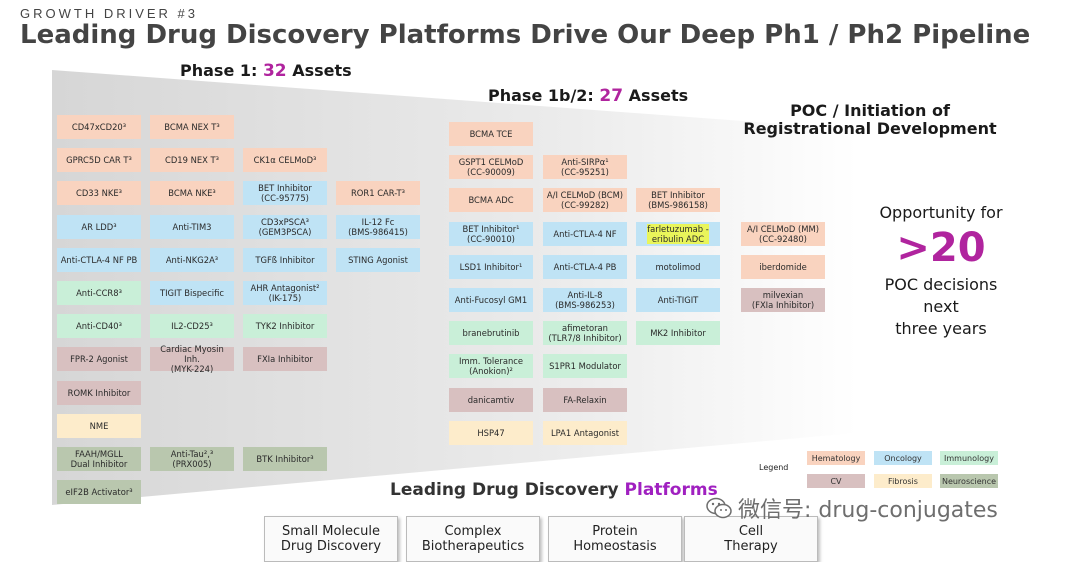 The height and width of the screenshot is (562, 1080). I want to click on platform-title-rest: s, so click(712, 490).